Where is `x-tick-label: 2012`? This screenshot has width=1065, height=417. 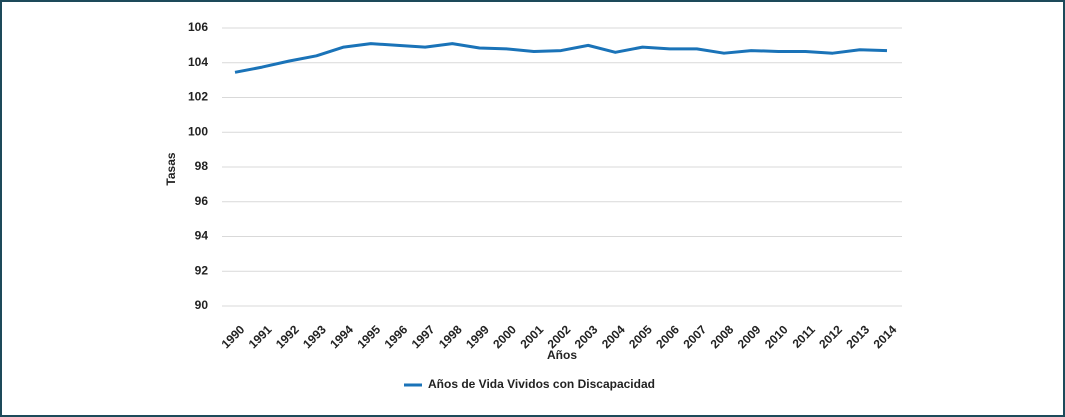 x-tick-label: 2012 is located at coordinates (830, 336).